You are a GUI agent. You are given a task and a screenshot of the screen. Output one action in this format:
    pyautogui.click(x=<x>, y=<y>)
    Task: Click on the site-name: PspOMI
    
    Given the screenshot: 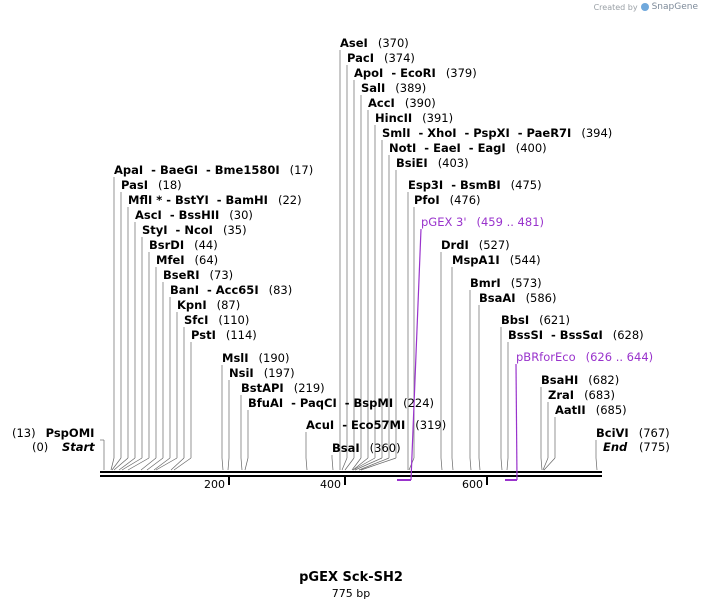 What is the action you would take?
    pyautogui.click(x=70, y=433)
    